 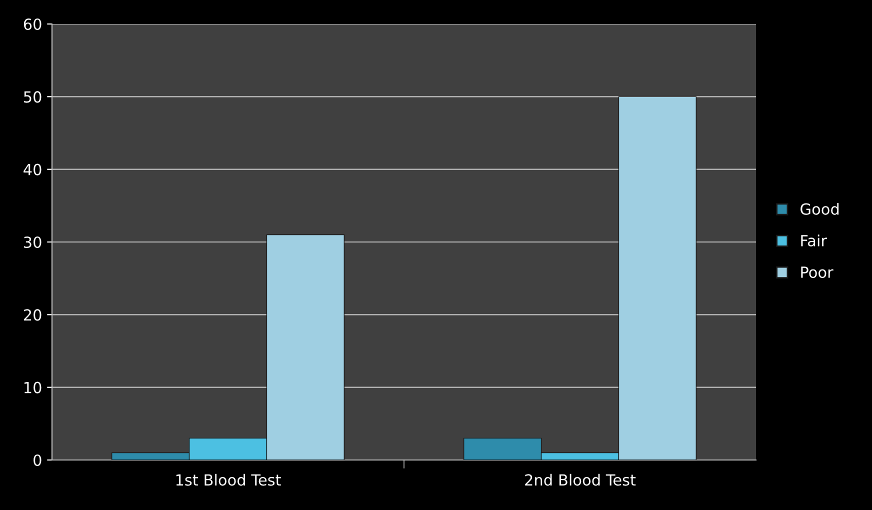 I want to click on legend-label: Good, so click(x=819, y=209).